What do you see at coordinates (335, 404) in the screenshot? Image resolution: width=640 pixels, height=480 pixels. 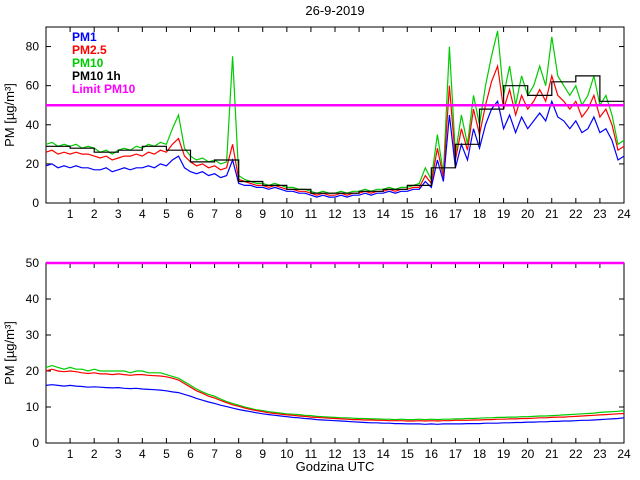 I see `series-pm1` at bounding box center [335, 404].